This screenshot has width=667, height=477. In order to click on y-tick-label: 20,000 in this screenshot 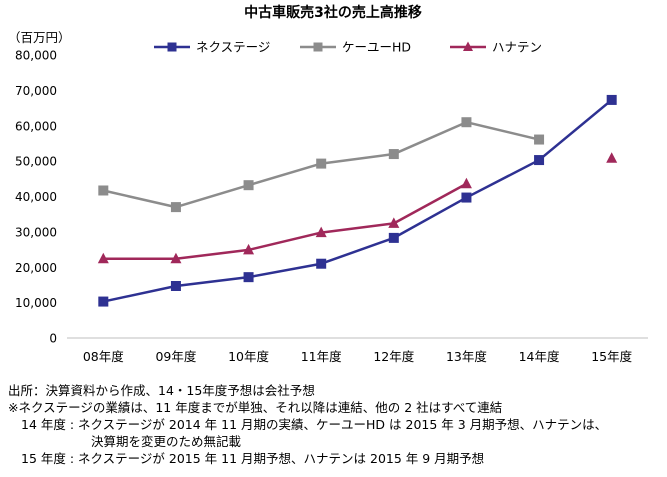, I will do `click(36, 268)`.